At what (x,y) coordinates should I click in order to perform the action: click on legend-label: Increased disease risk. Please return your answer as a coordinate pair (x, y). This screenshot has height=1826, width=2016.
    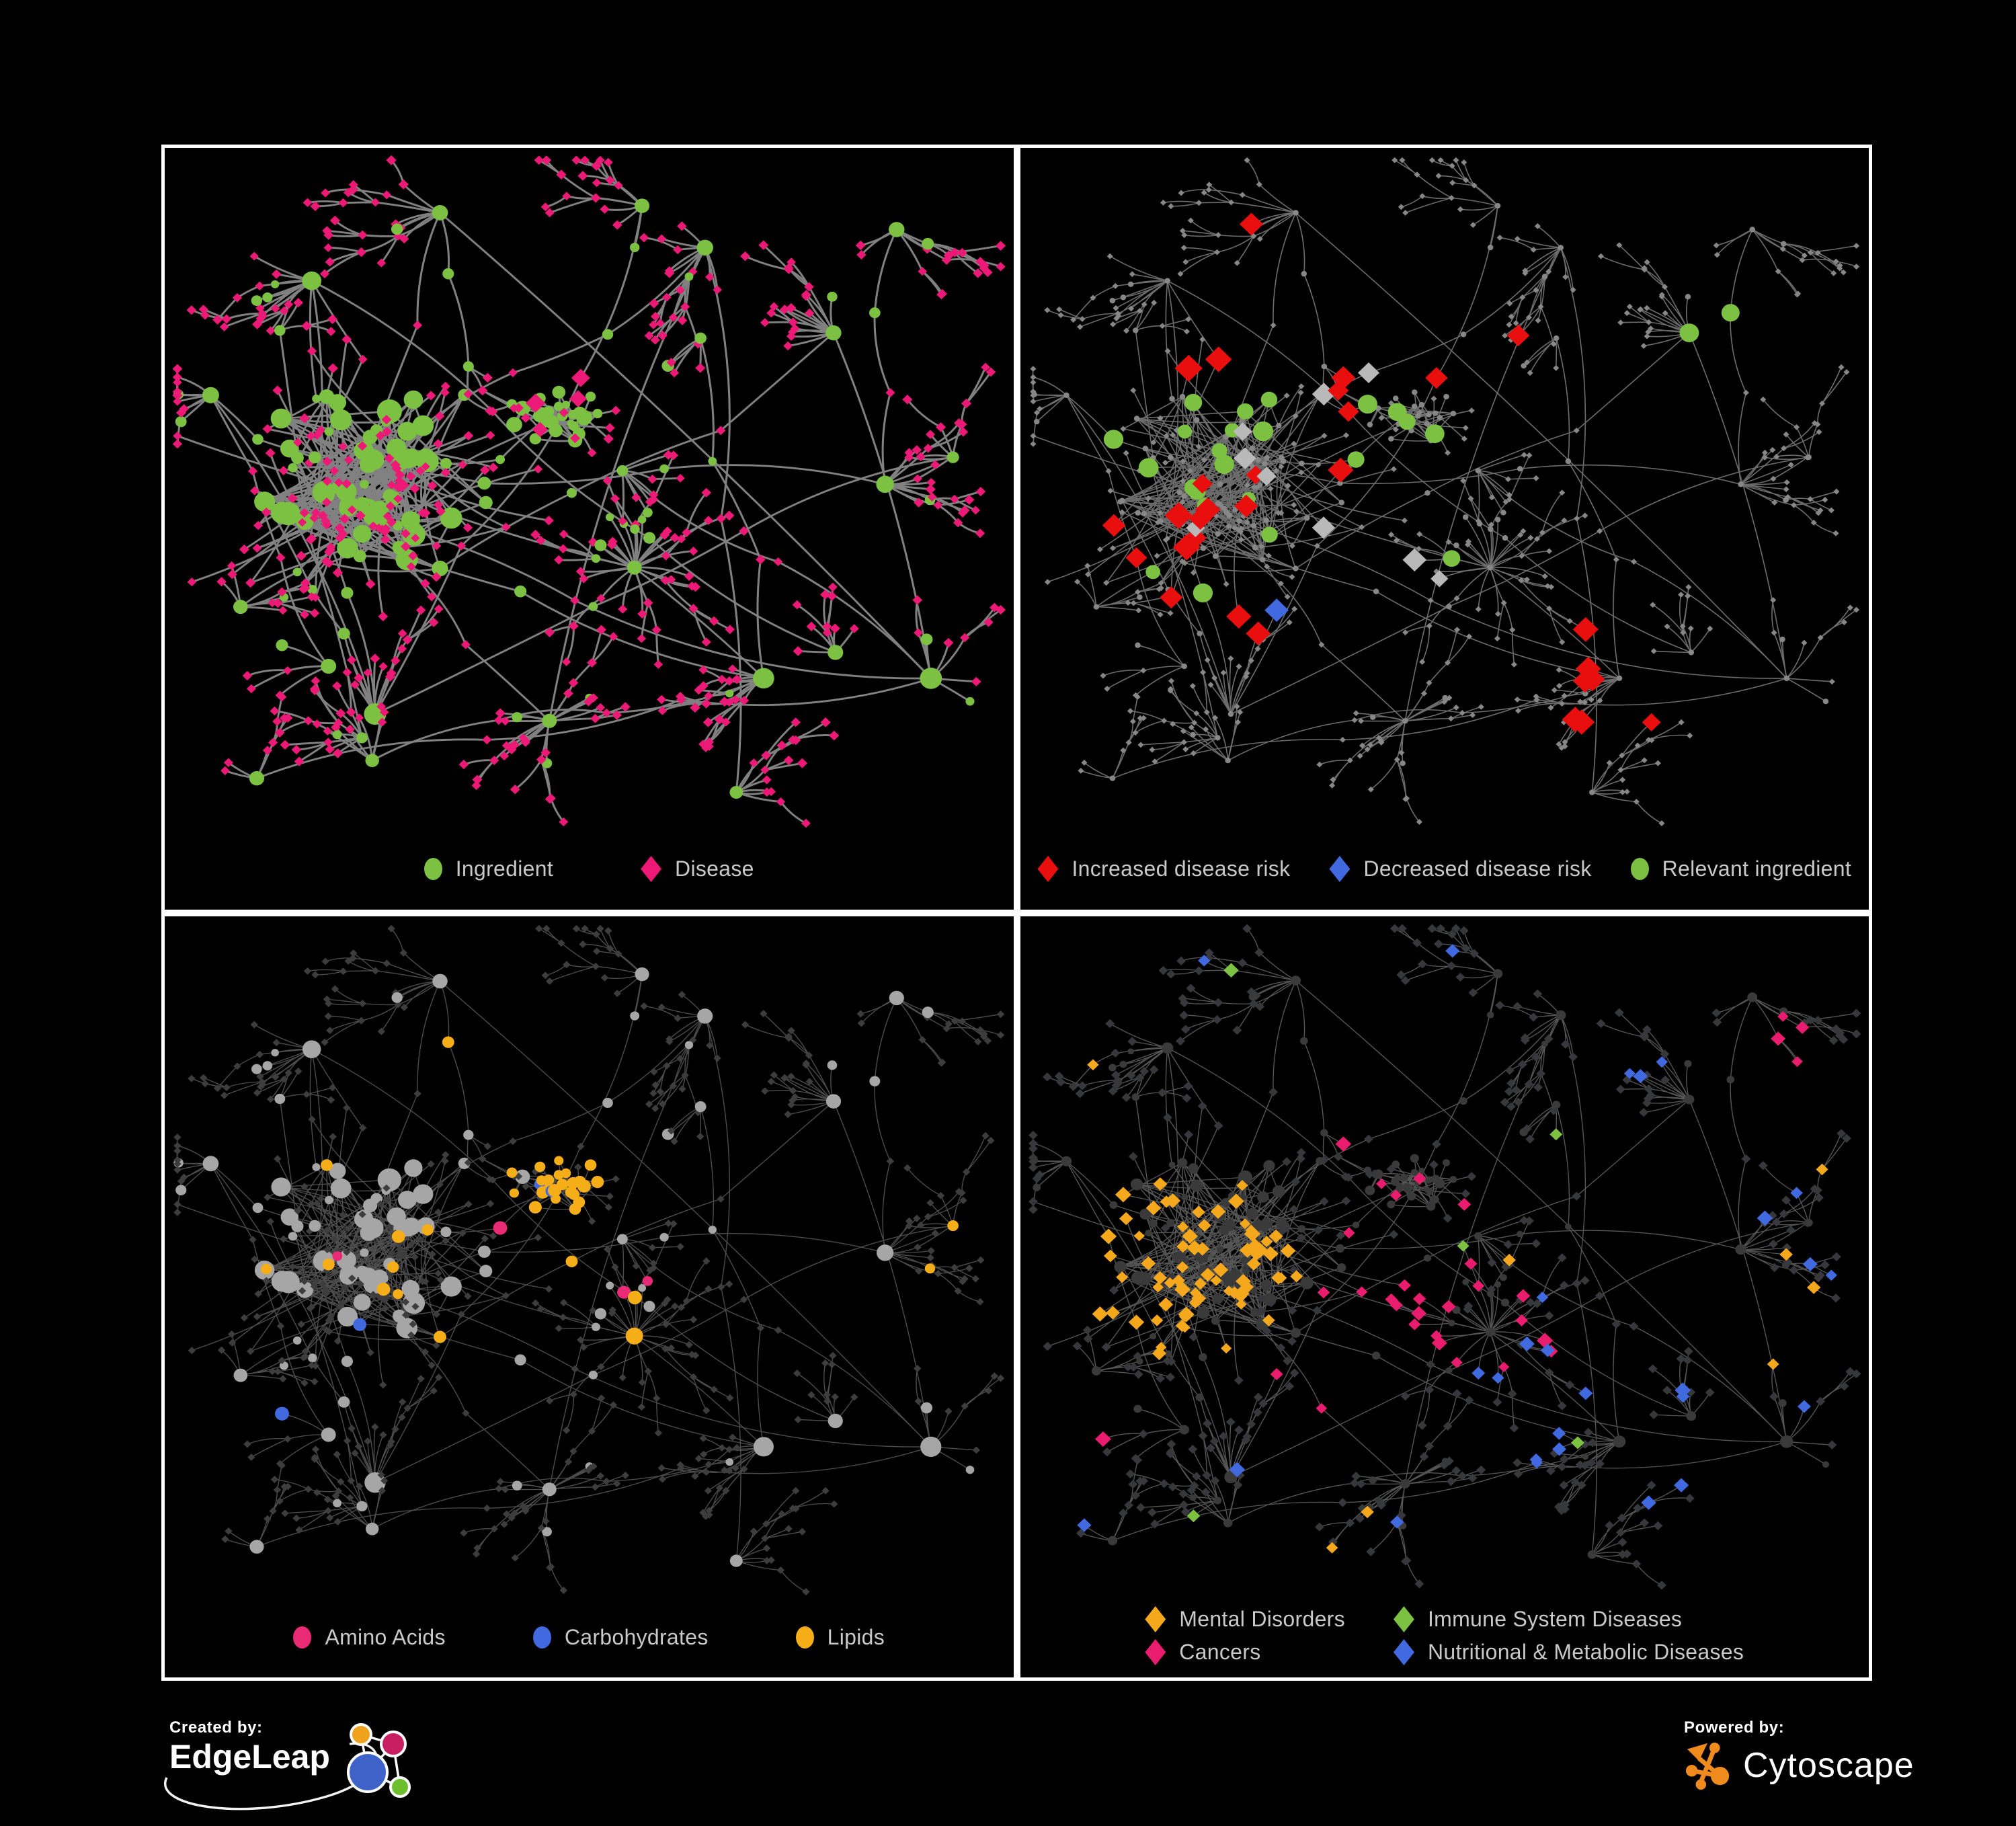
    Looking at the image, I should click on (1181, 869).